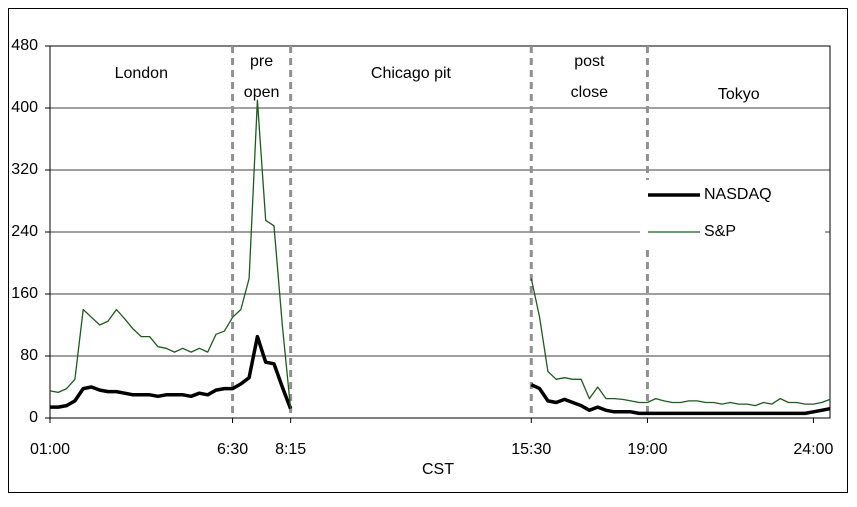  Describe the element at coordinates (813, 449) in the screenshot. I see `x-tick-label: 24:00` at that location.